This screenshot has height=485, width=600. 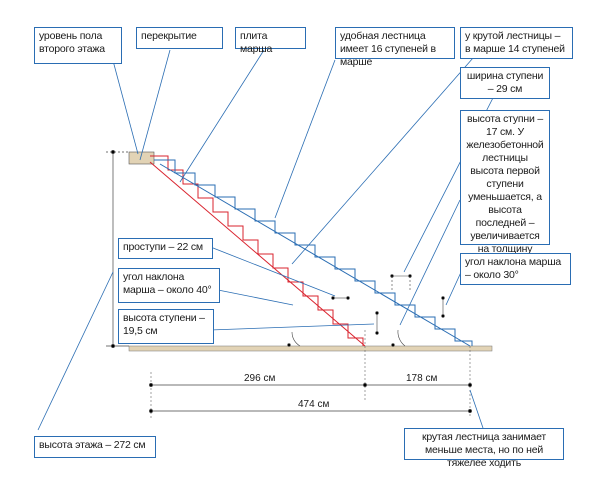 I want to click on horizontal-dimensions, so click(x=310, y=398).